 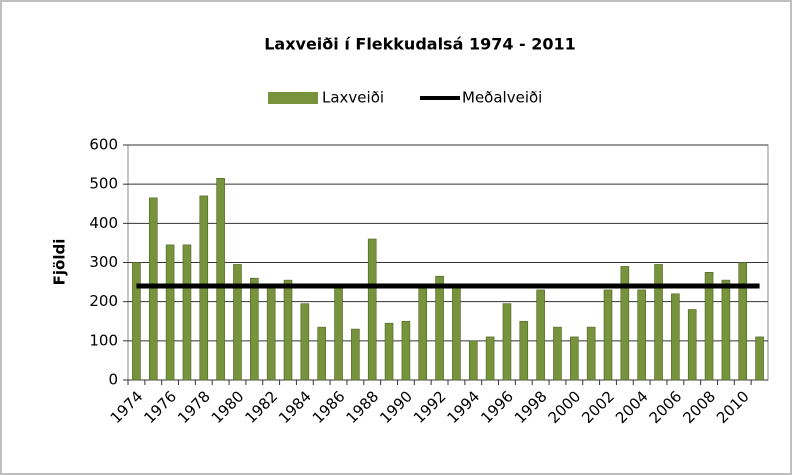 What do you see at coordinates (420, 44) in the screenshot?
I see `chart-title: Laxveiði í Flekkudalsá 1974 - 2011` at bounding box center [420, 44].